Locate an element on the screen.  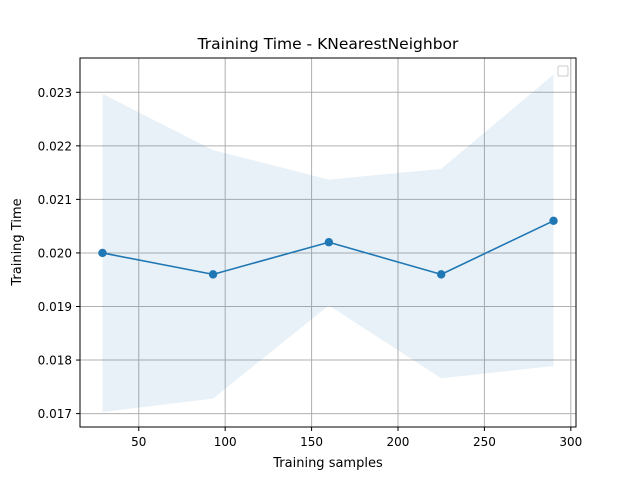
y-tick-label: 0.018 is located at coordinates (55, 361).